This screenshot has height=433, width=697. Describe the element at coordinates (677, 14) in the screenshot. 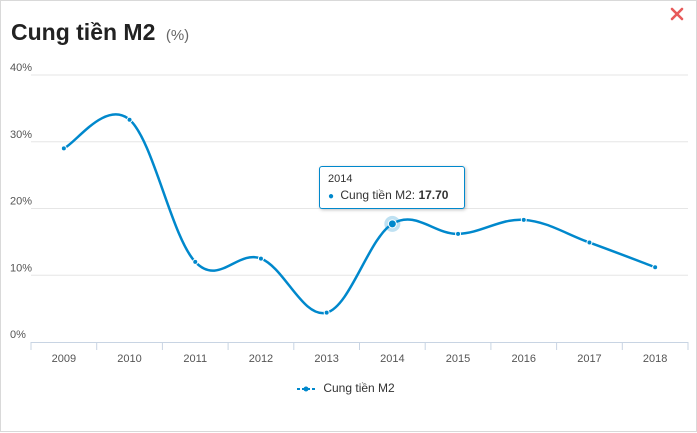

I see `close-icon` at that location.